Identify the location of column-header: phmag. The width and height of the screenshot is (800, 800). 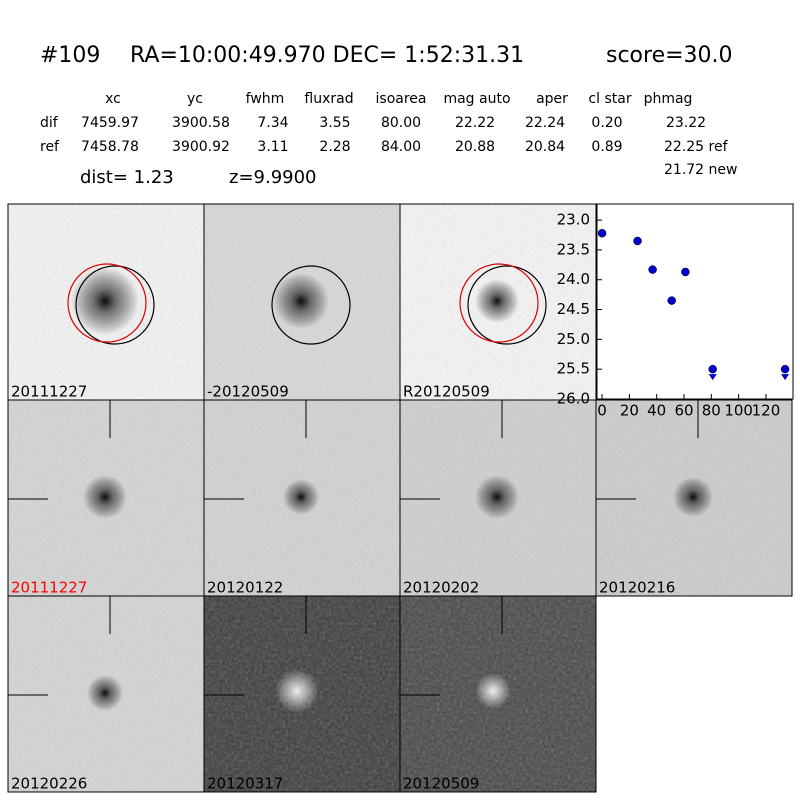
(668, 99).